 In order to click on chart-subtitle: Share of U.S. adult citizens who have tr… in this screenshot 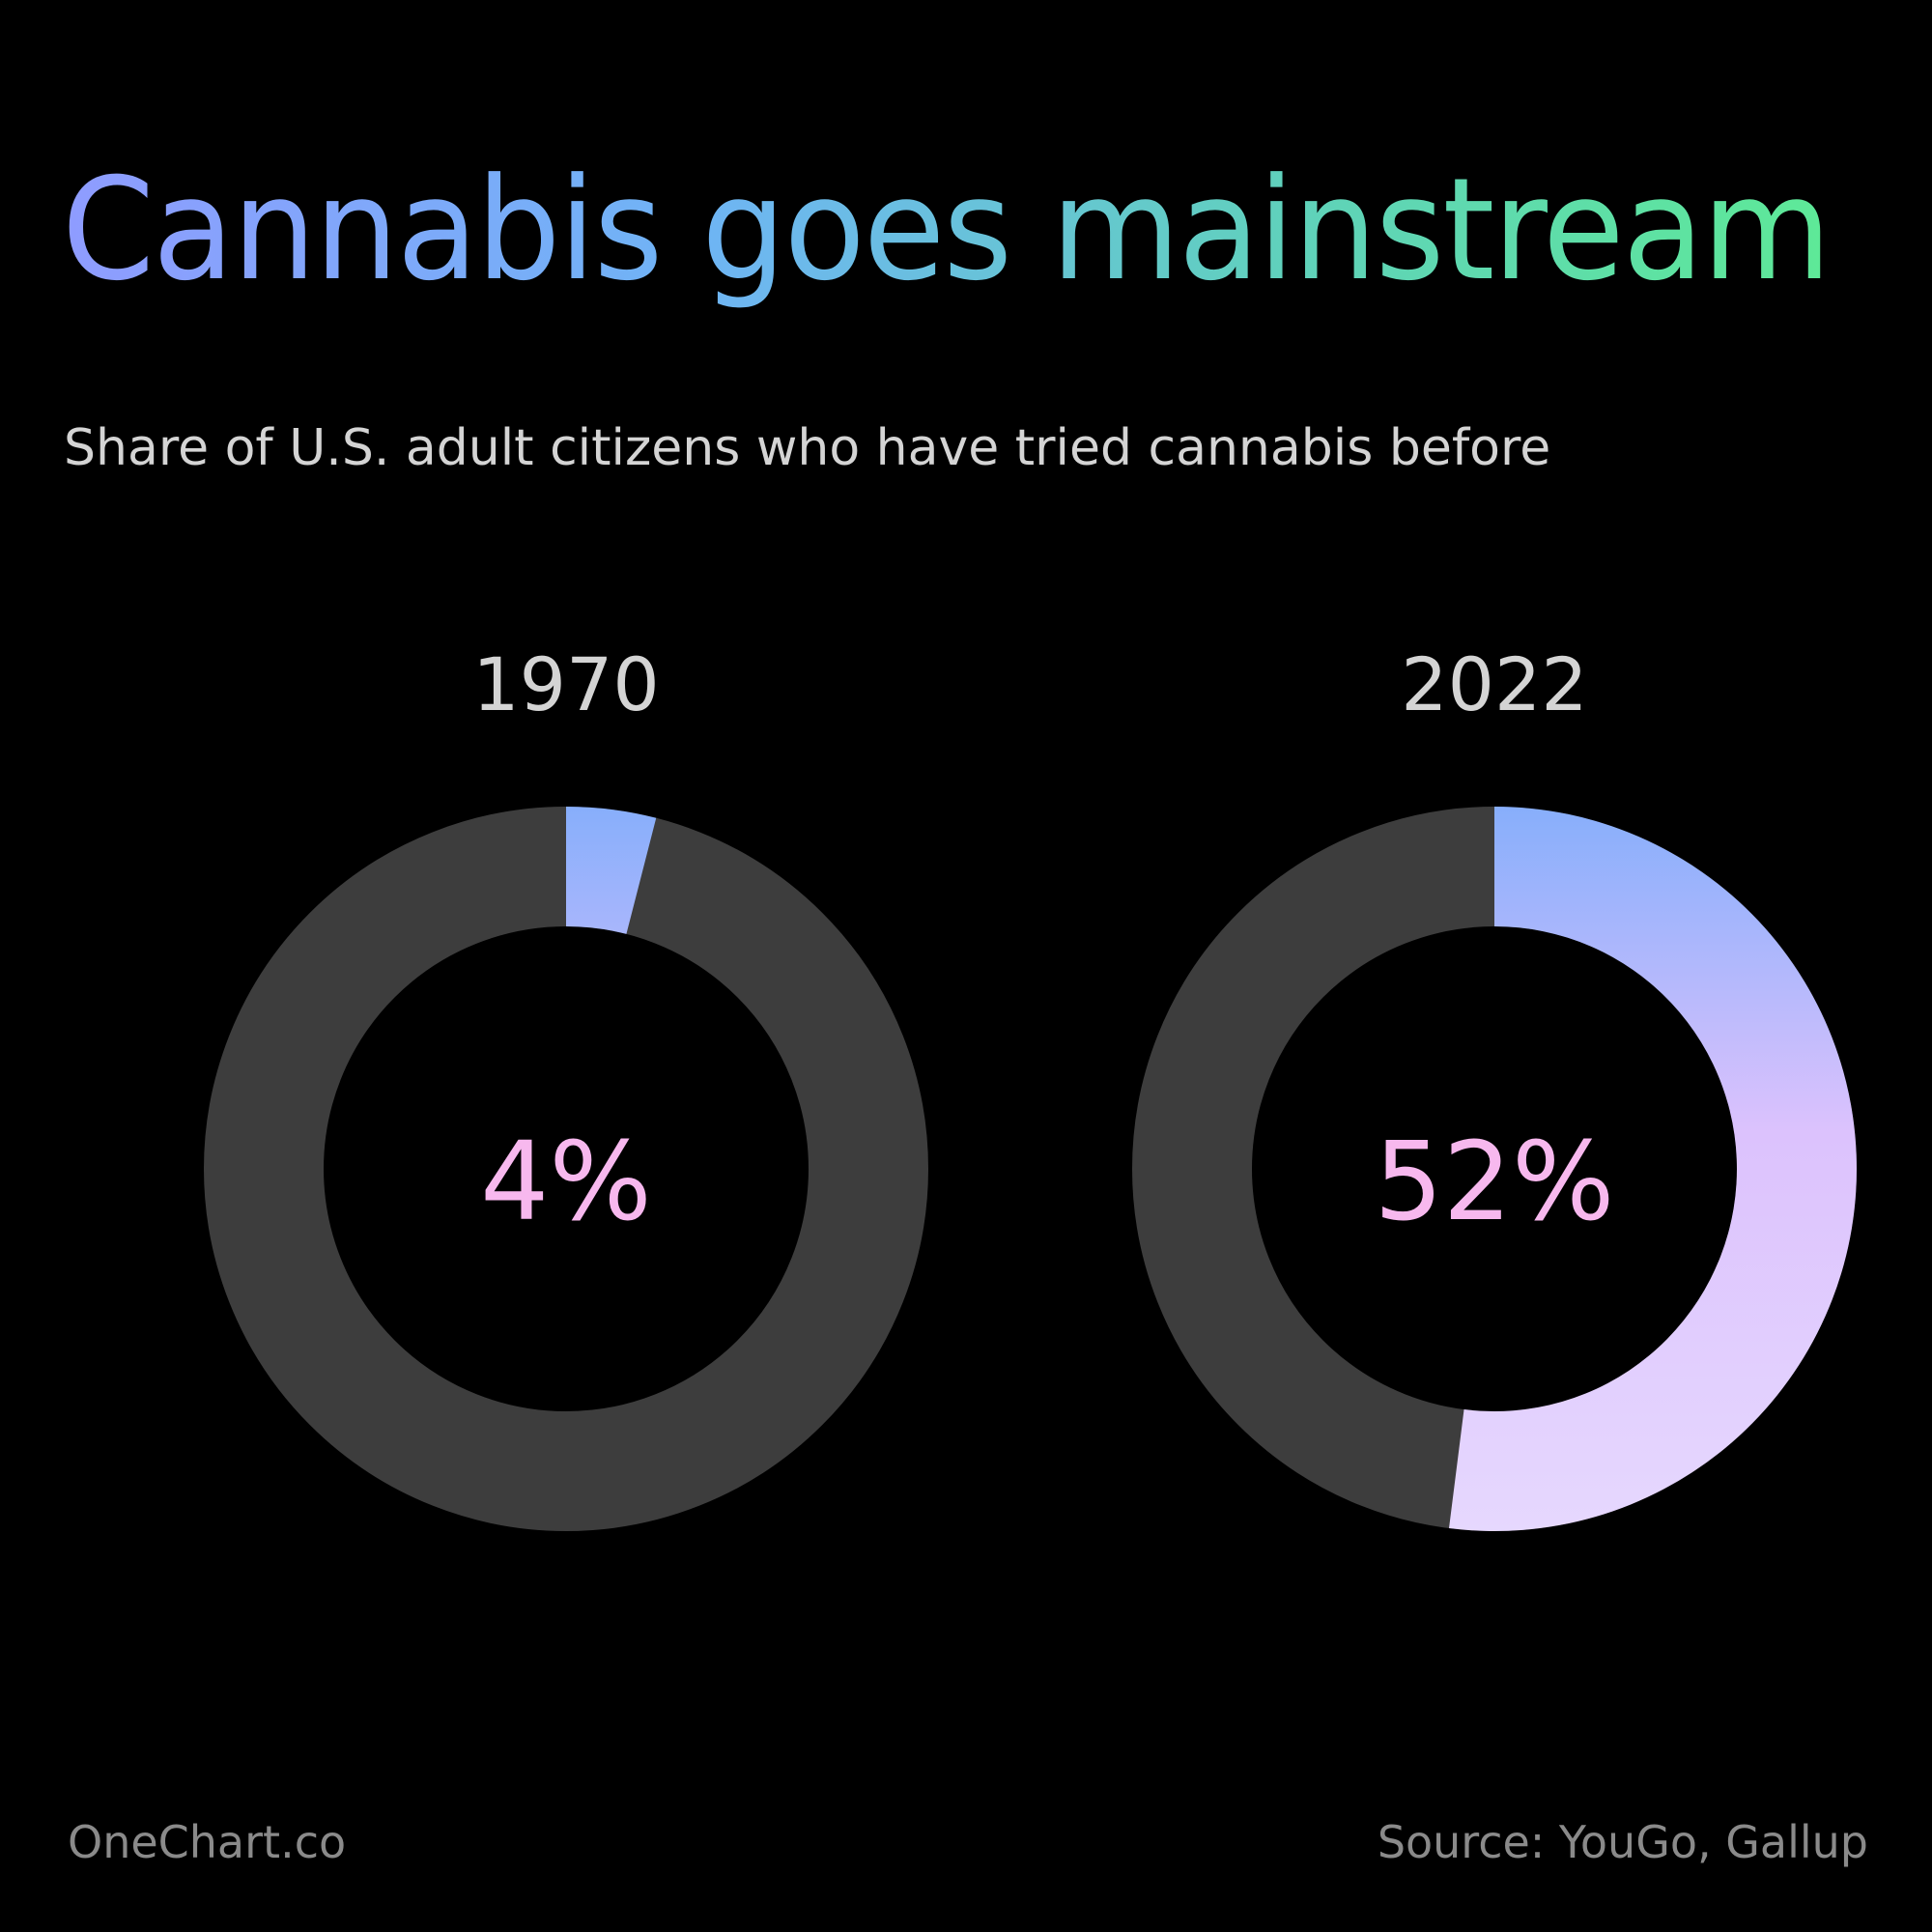, I will do `click(807, 448)`.